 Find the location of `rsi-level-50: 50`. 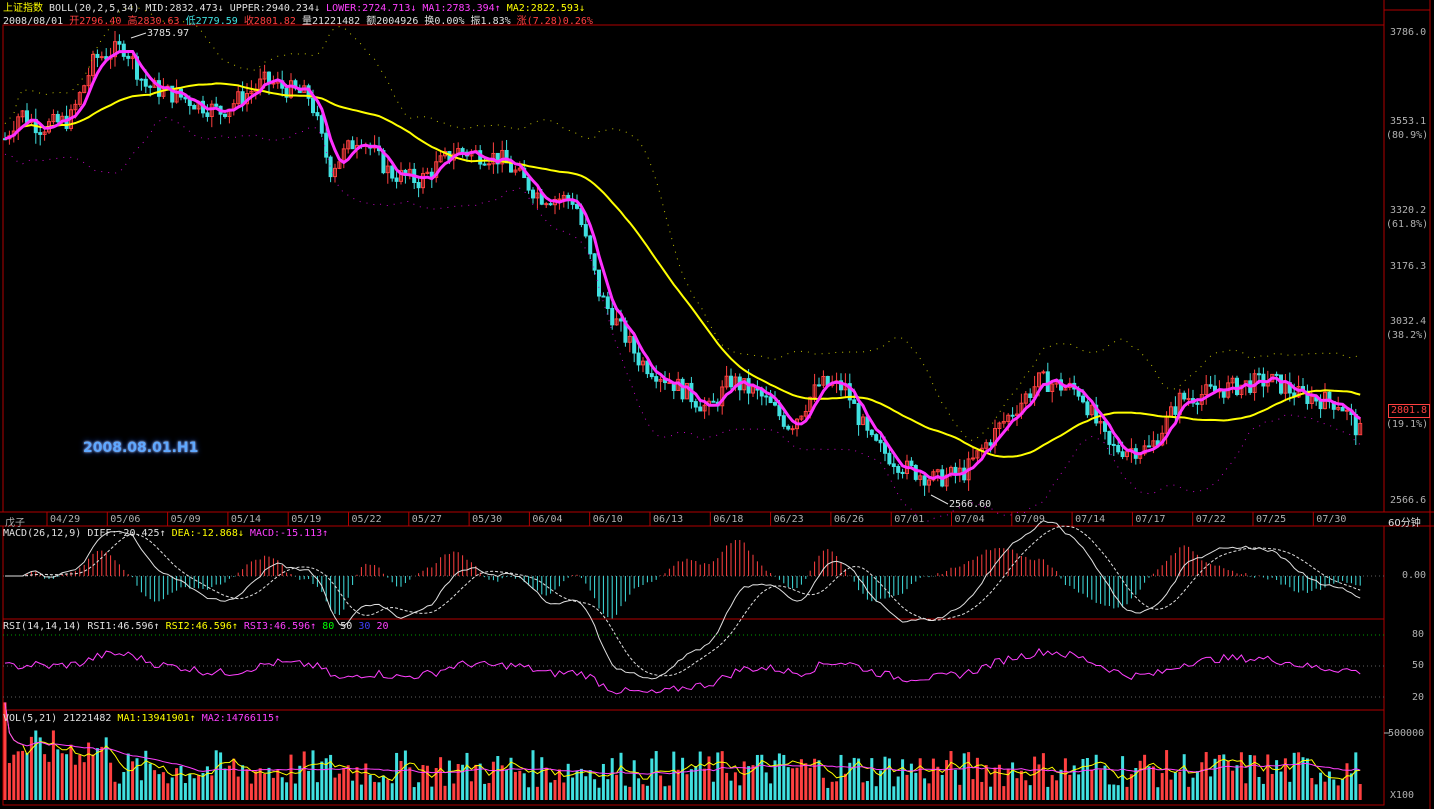

rsi-level-50: 50 is located at coordinates (346, 626).